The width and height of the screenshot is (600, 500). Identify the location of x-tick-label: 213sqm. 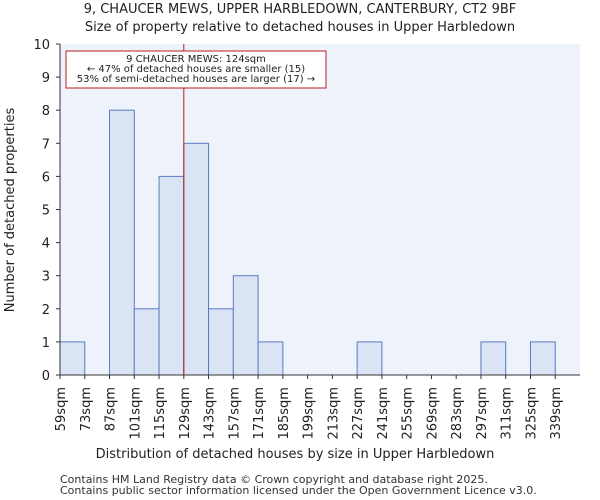
(333, 413).